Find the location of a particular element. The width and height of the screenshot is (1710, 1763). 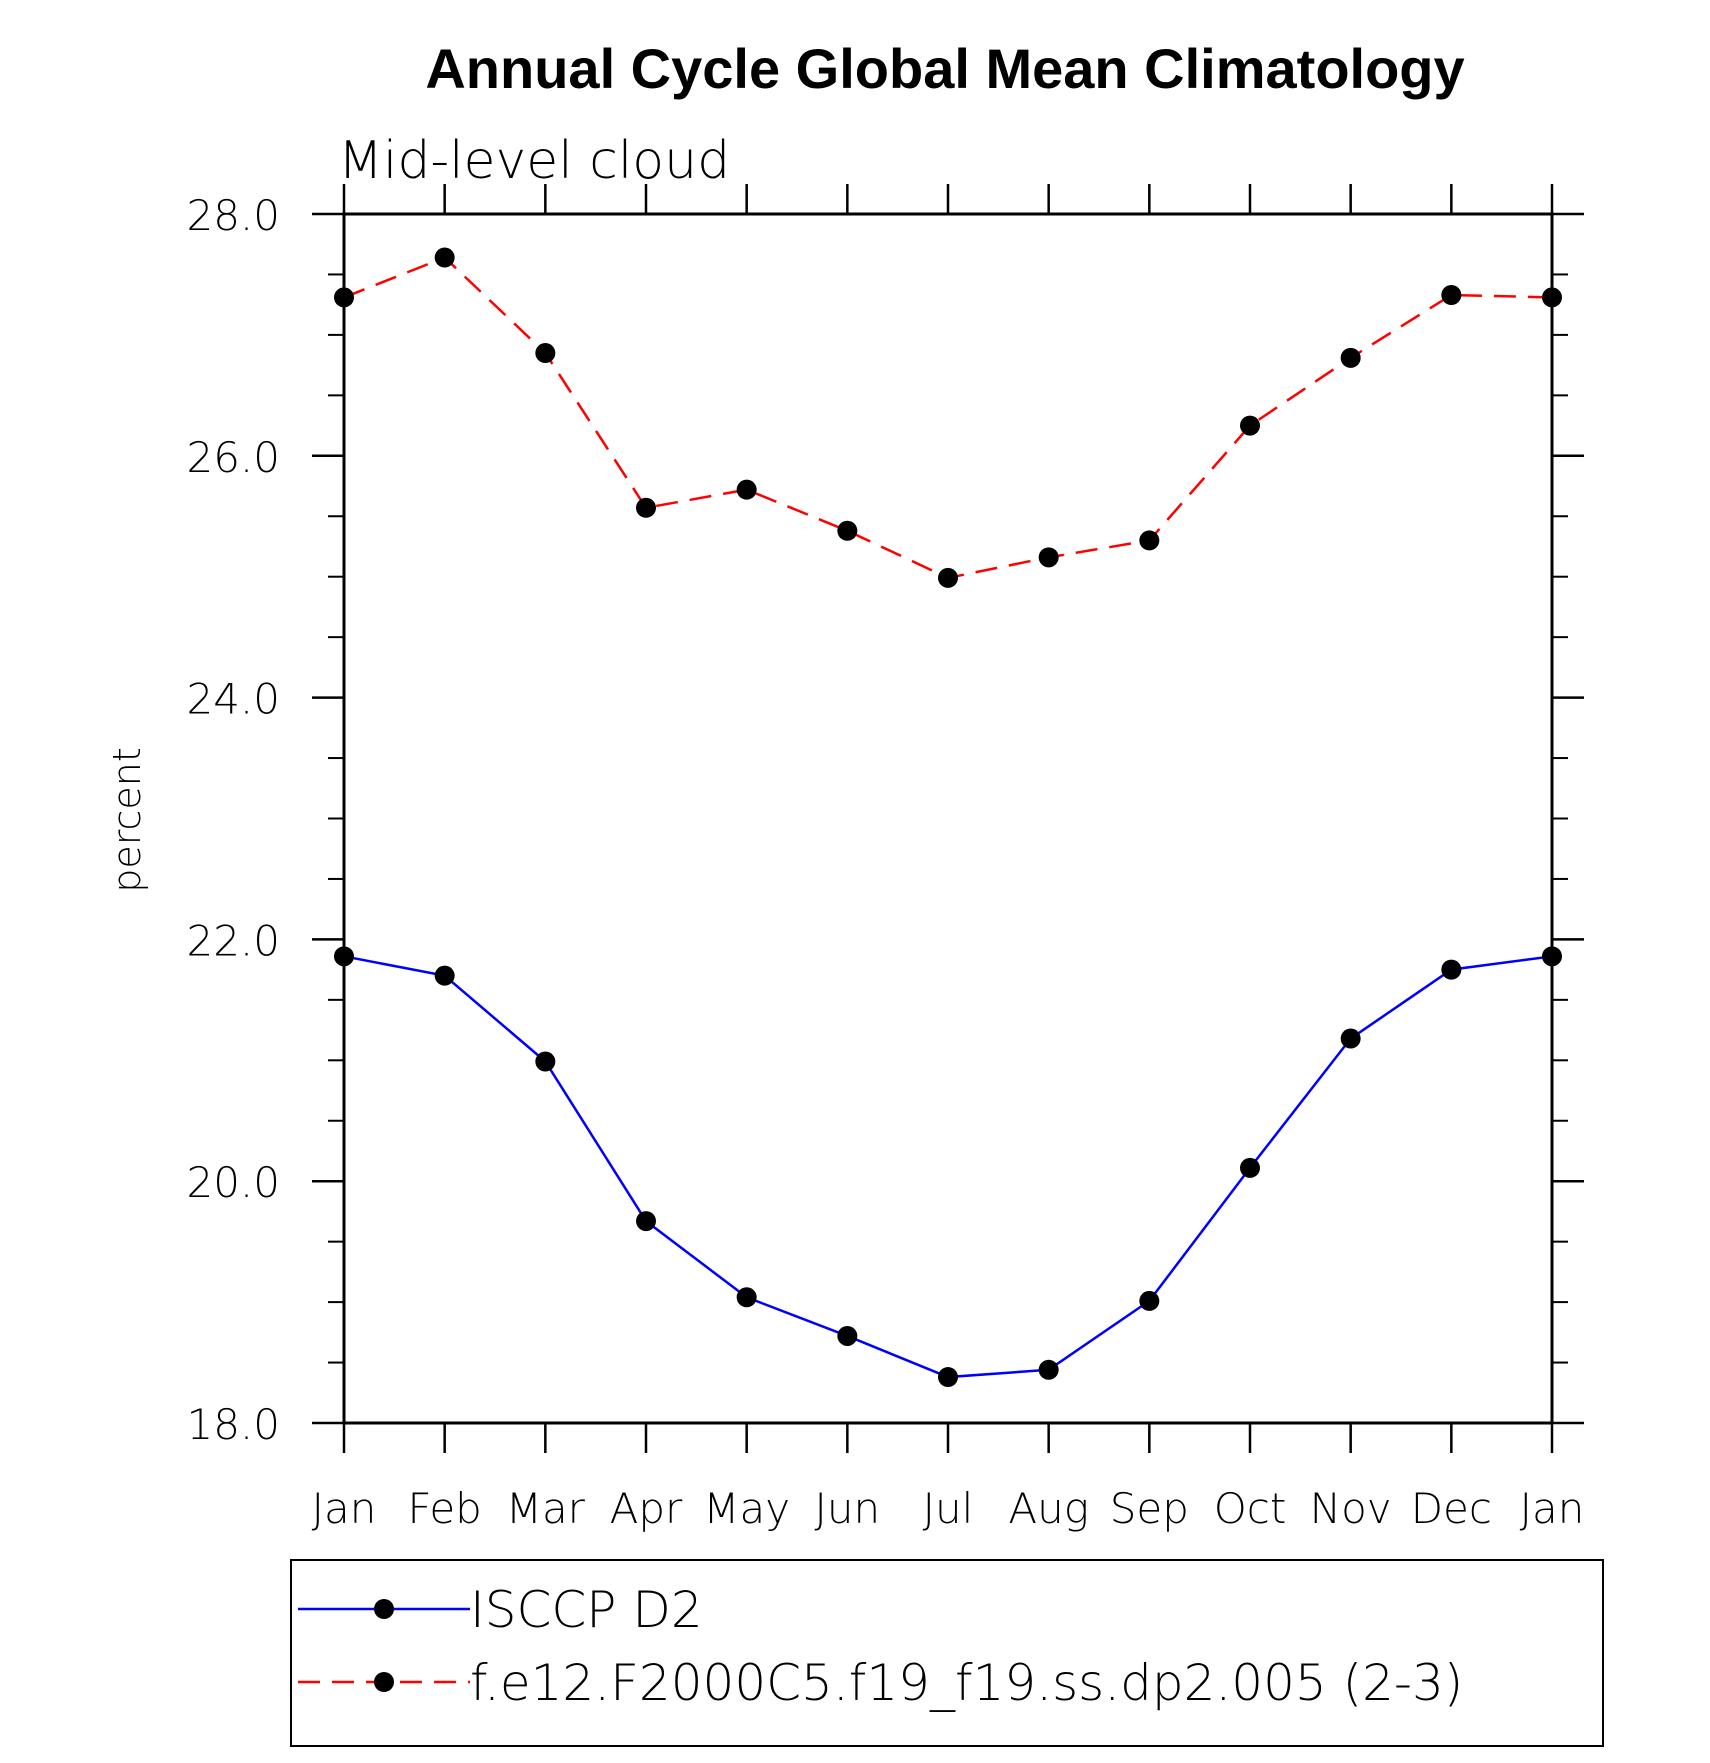

legend-label-series-1: ISCCP D2 is located at coordinates (586, 1610).